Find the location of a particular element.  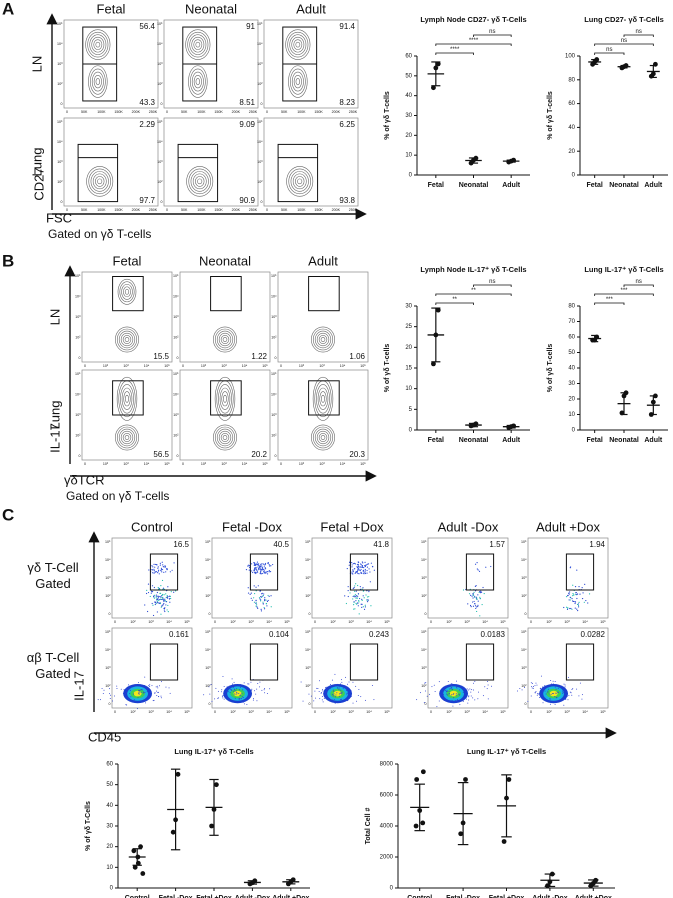

significance-label: ns is located at coordinates (492, 32).